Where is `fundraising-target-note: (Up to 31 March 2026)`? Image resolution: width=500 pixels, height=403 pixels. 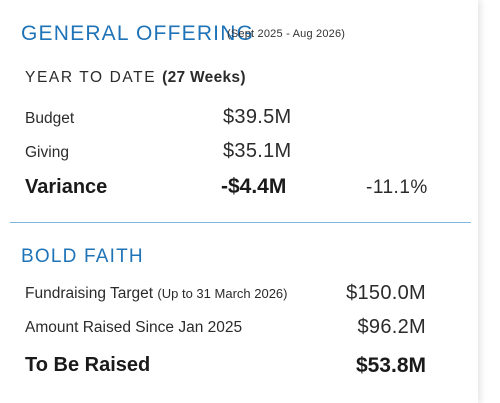 fundraising-target-note: (Up to 31 March 2026) is located at coordinates (222, 293).